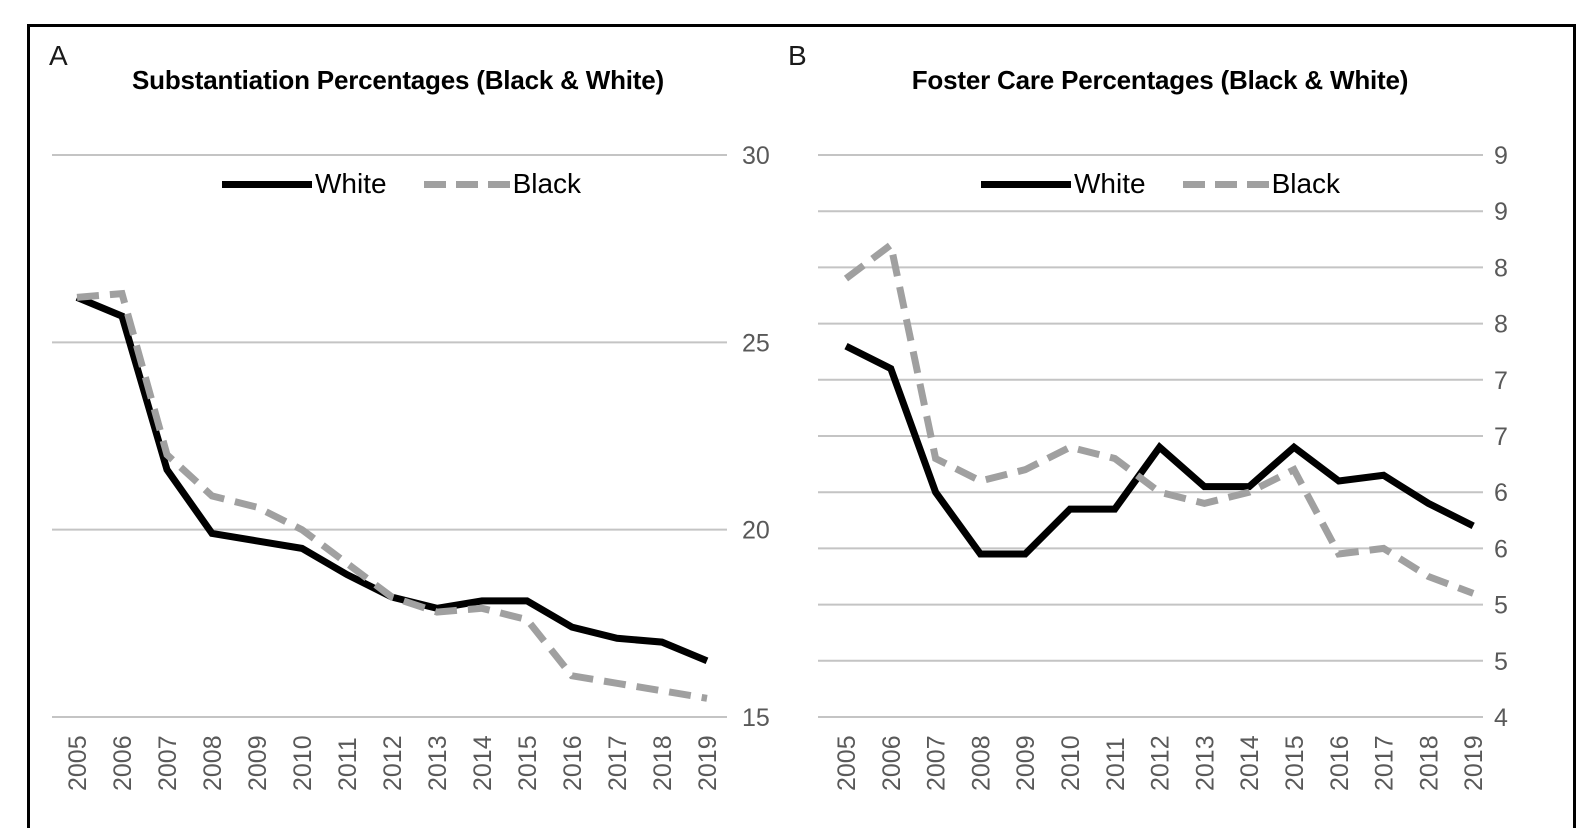 Image resolution: width=1586 pixels, height=828 pixels. I want to click on panel-b-legend: White Black, so click(1160, 184).